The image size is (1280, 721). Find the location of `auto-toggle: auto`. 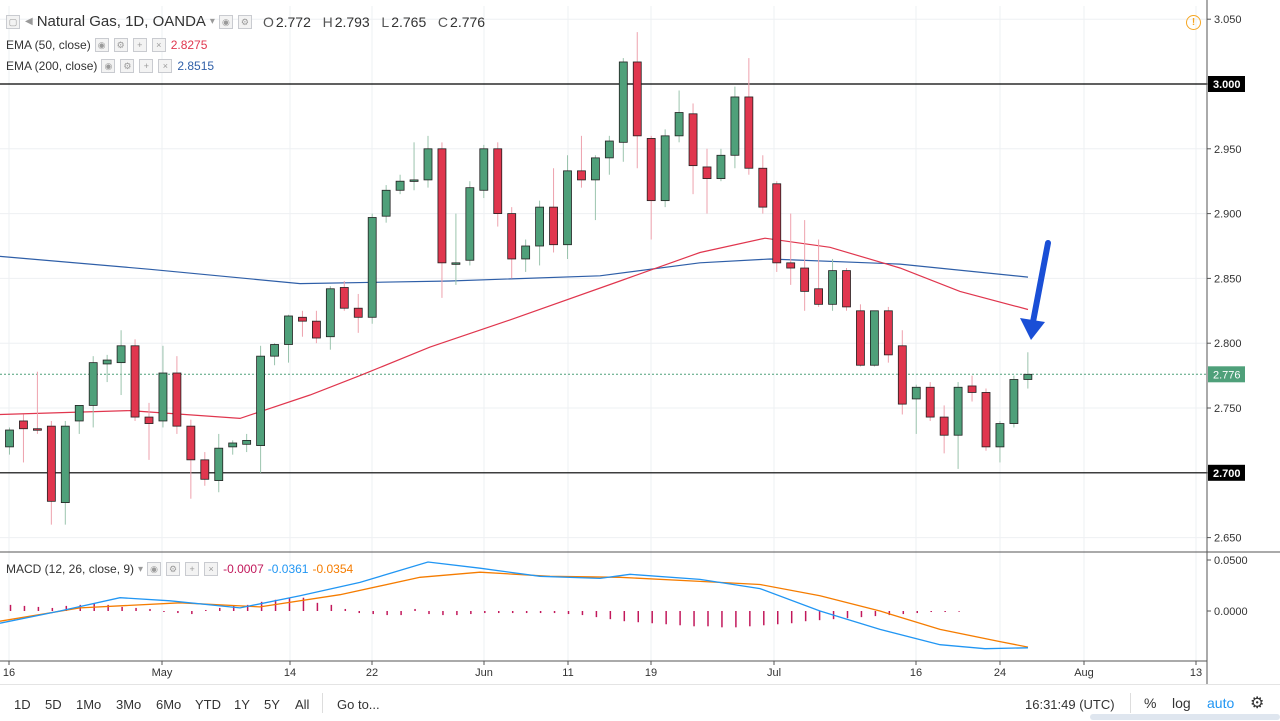

auto-toggle: auto is located at coordinates (1221, 703).